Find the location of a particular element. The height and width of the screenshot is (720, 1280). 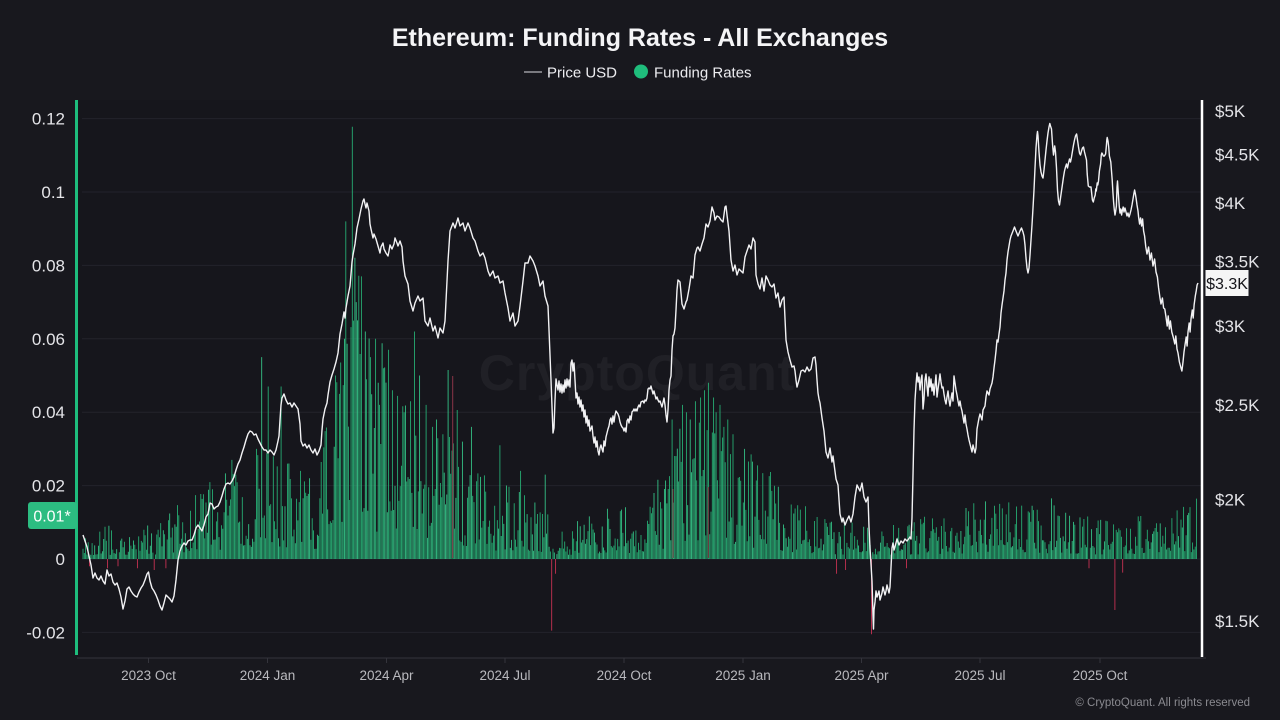

svg-text: 2025 Apr is located at coordinates (861, 675).